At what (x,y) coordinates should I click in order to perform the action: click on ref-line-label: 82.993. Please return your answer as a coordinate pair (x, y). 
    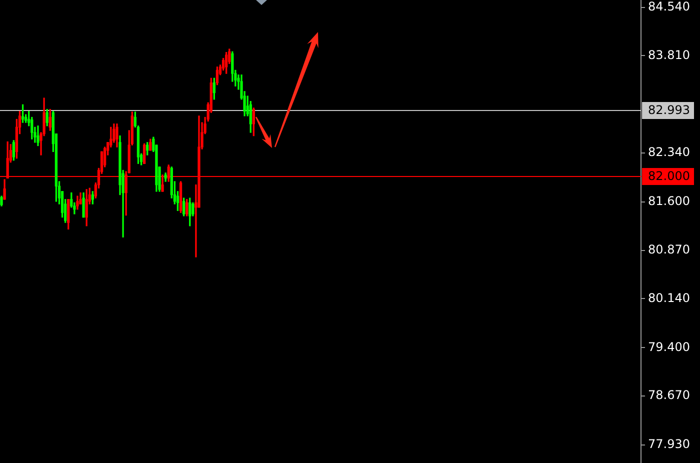
    Looking at the image, I should click on (669, 110).